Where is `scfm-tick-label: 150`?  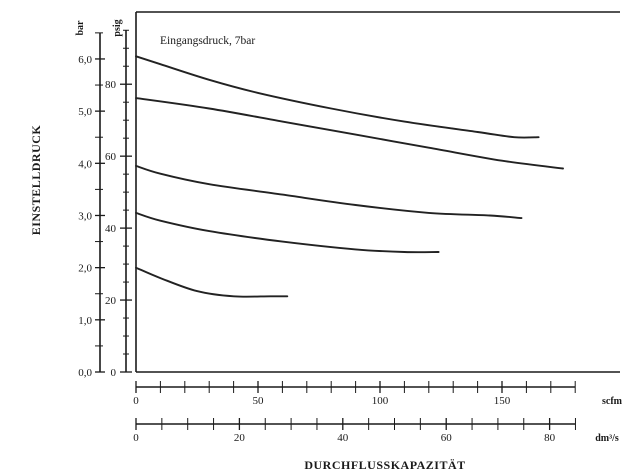 scfm-tick-label: 150 is located at coordinates (502, 401).